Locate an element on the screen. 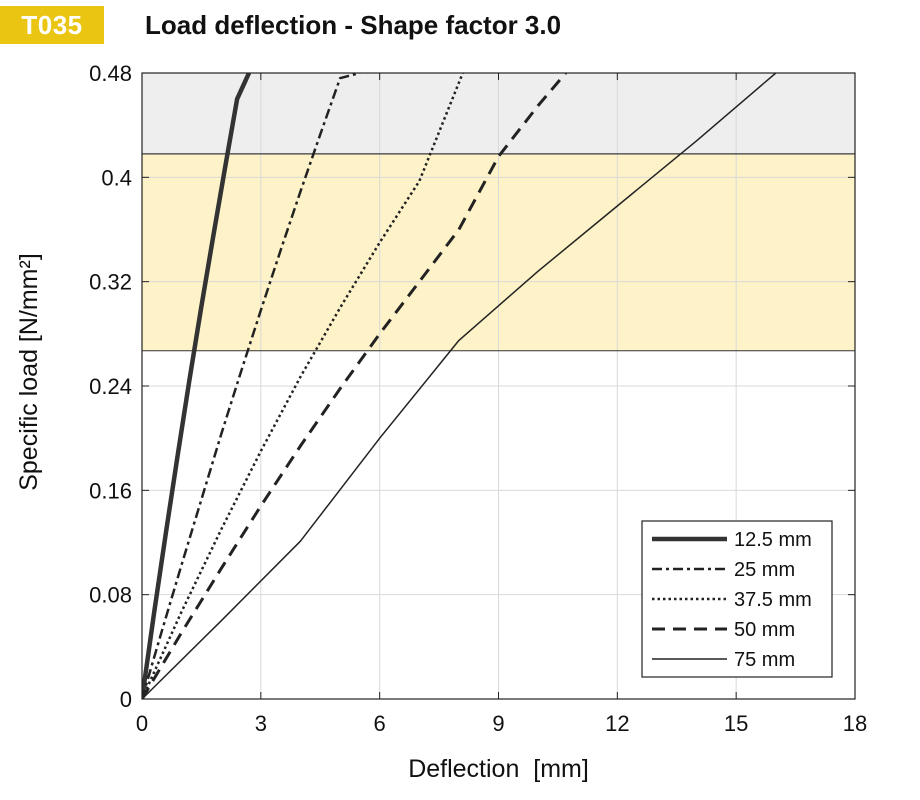 The width and height of the screenshot is (920, 800). x-tick-label: 0 is located at coordinates (142, 723).